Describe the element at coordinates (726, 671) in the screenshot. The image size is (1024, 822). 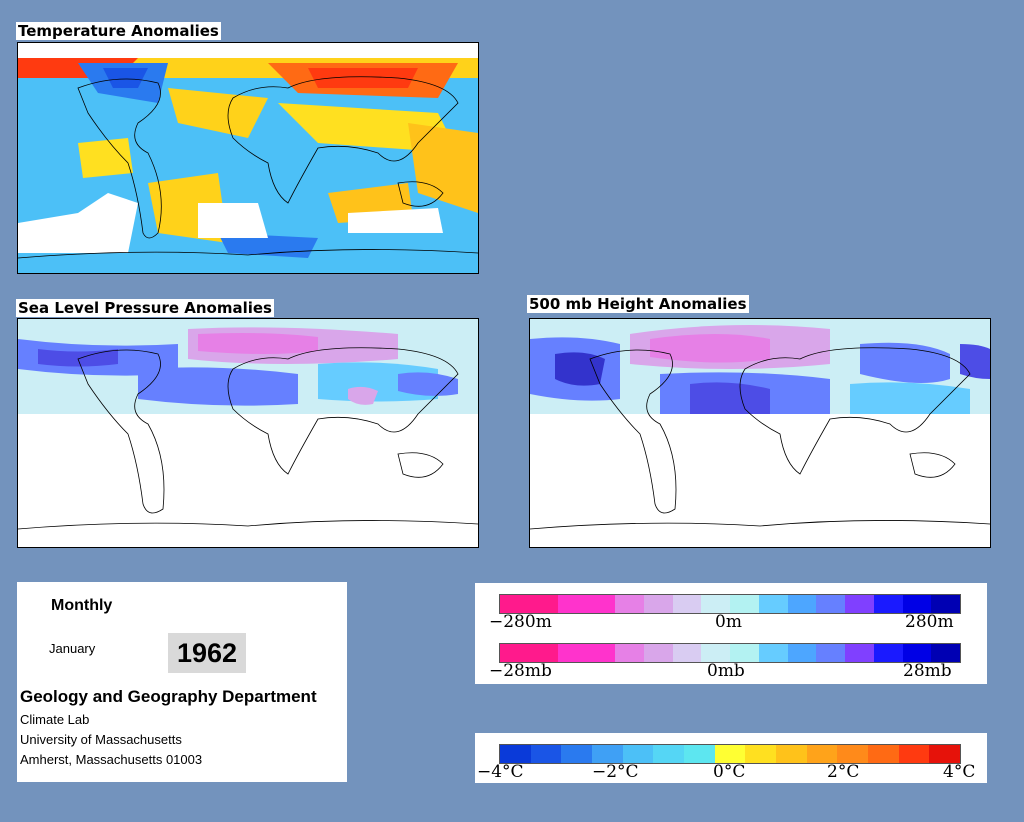
I see `pressure-mid-label: 0mb` at that location.